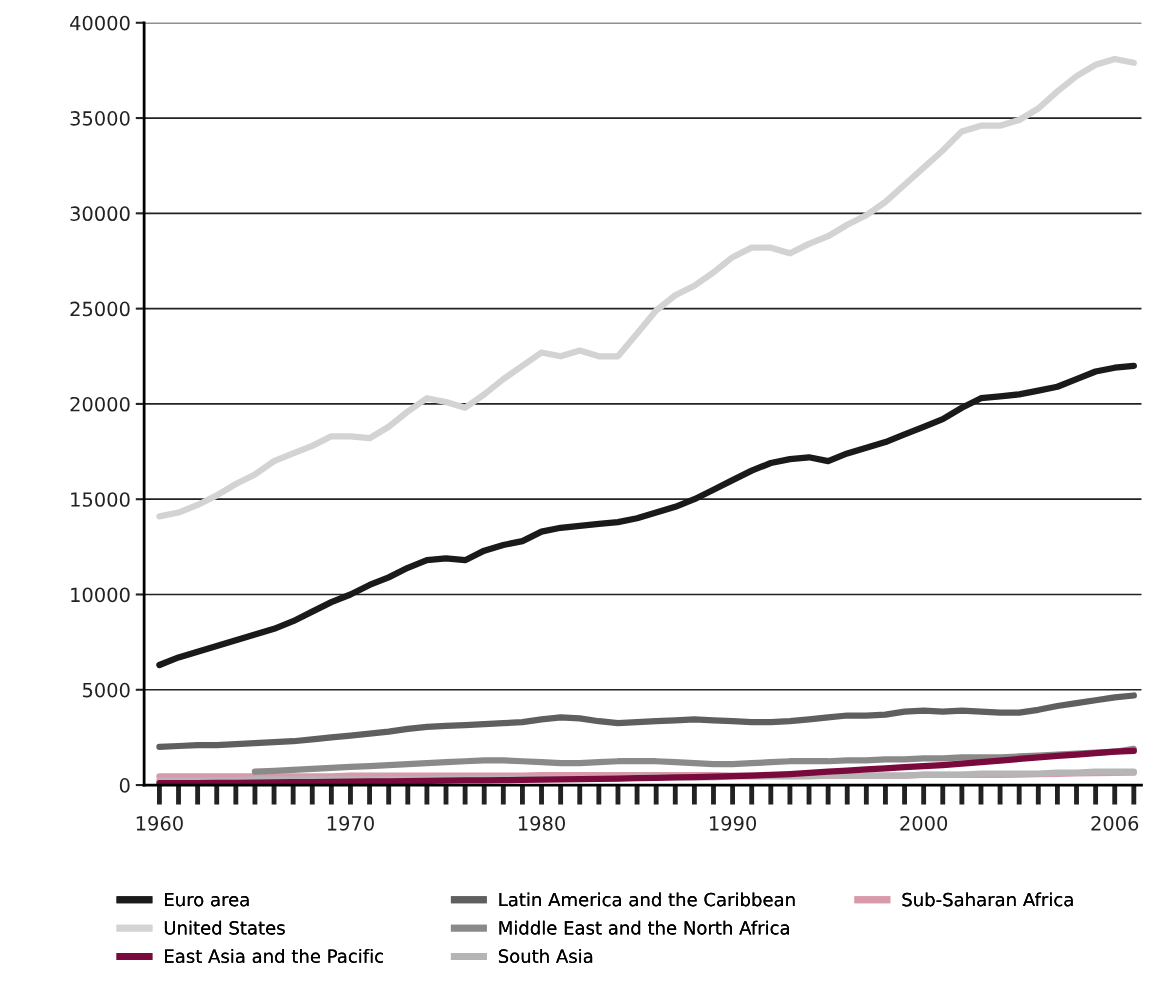 The image size is (1153, 990). Describe the element at coordinates (647, 899) in the screenshot. I see `legend-label: Latin America and the Caribbean` at that location.